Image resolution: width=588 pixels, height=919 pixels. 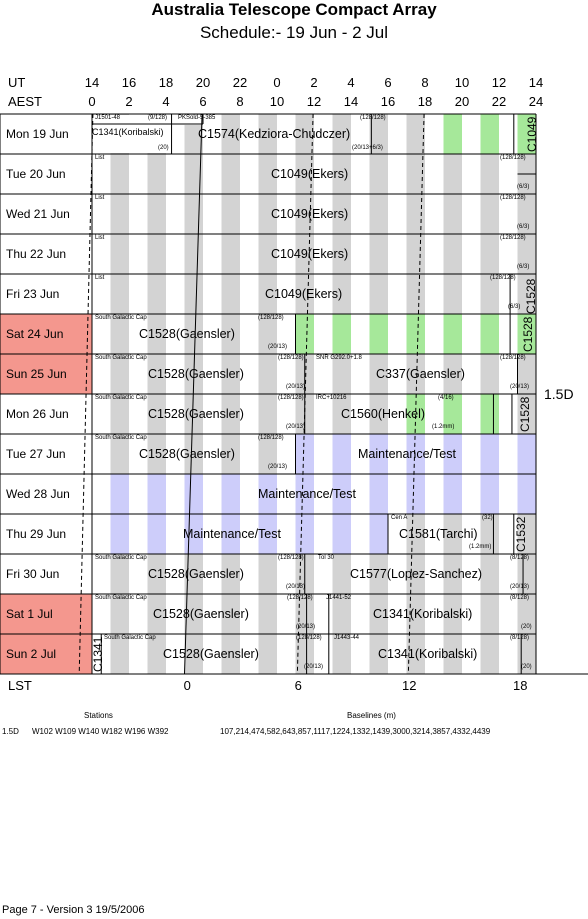 What do you see at coordinates (536, 82) in the screenshot?
I see `ut-tick-label: 14` at bounding box center [536, 82].